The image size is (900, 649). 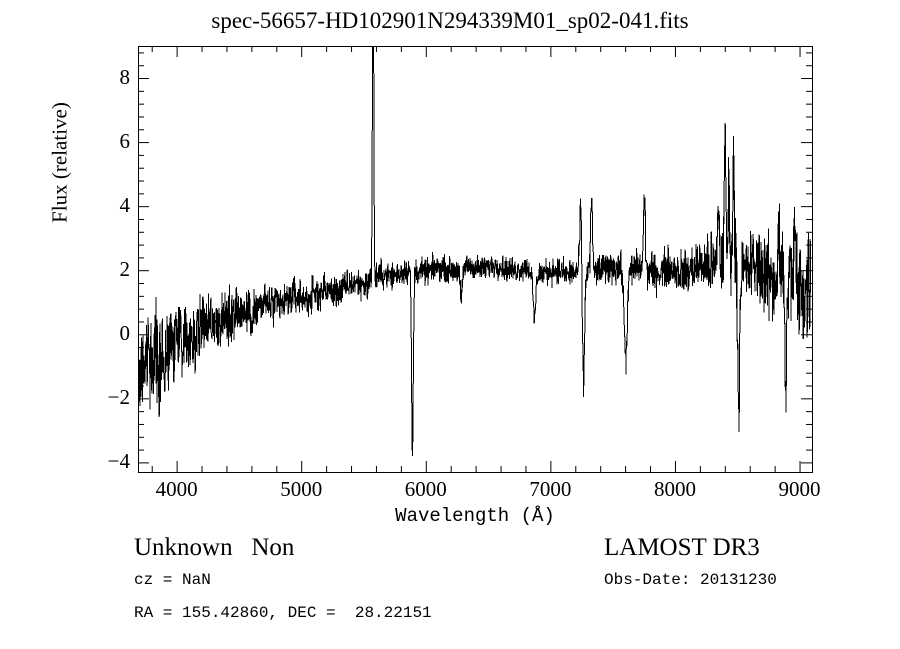 What do you see at coordinates (118, 397) in the screenshot?
I see `y-tick-label: −2` at bounding box center [118, 397].